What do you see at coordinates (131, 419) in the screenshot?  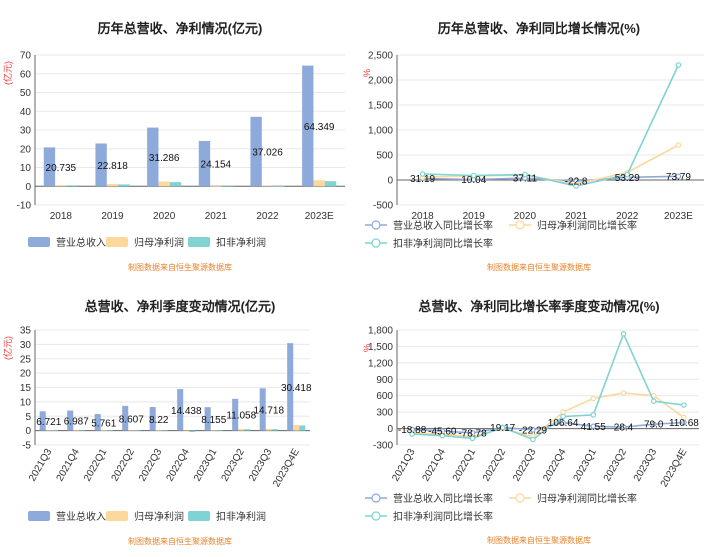 I see `data-label: 8.607` at bounding box center [131, 419].